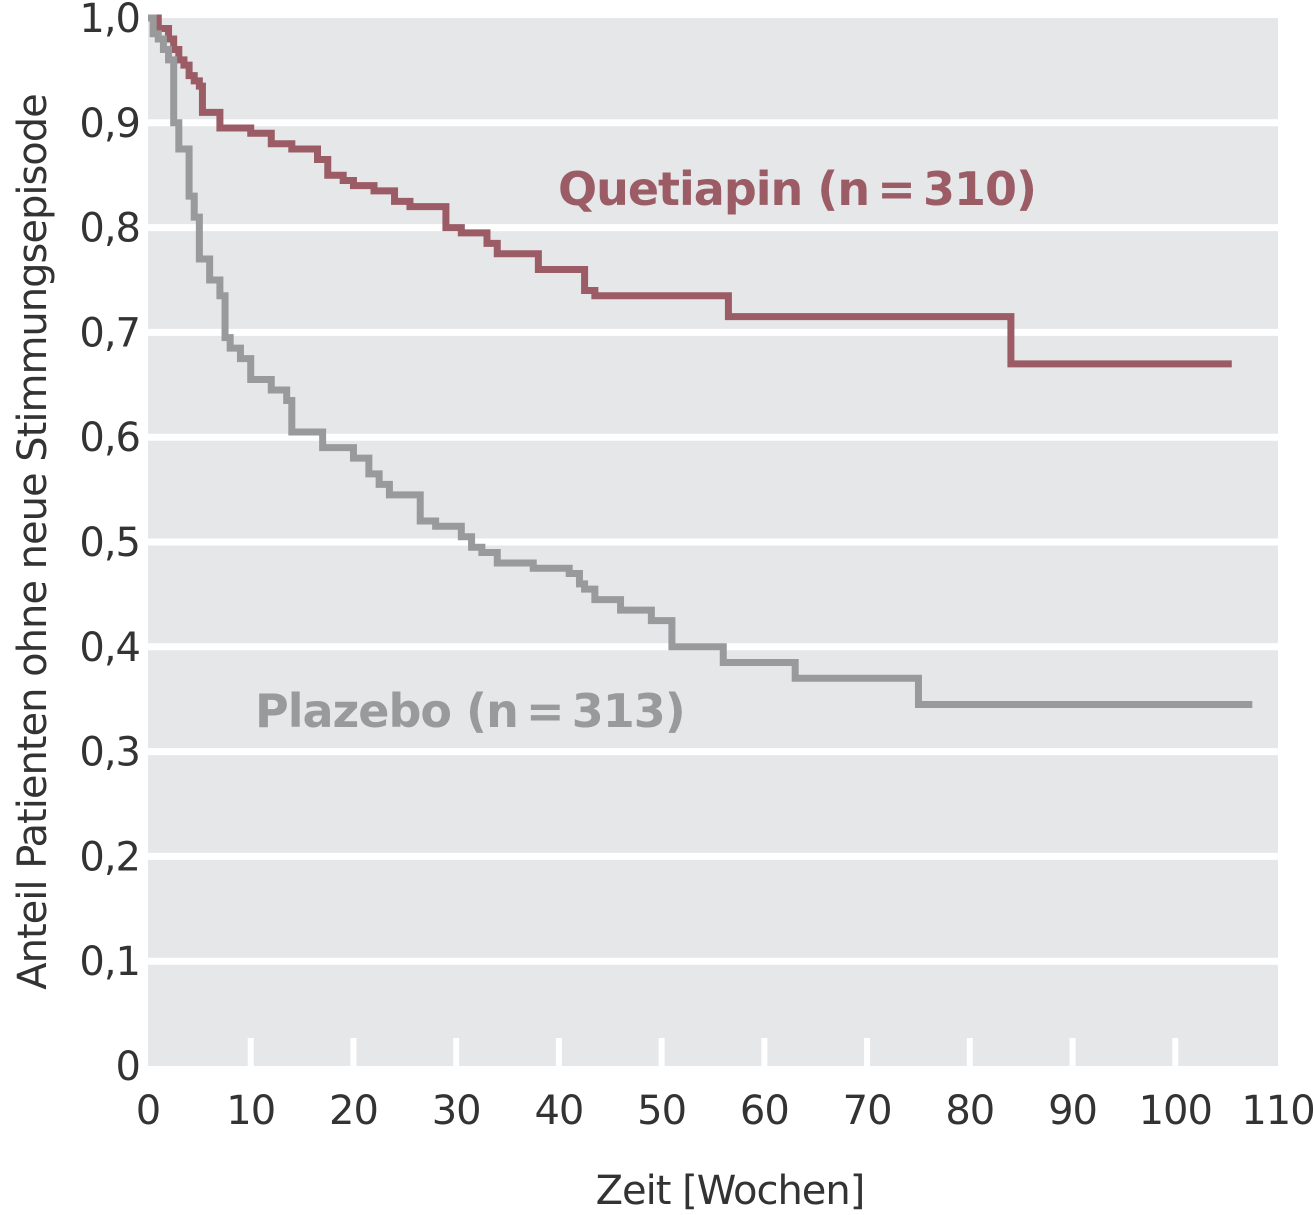 This screenshot has width=1313, height=1215. What do you see at coordinates (661, 1111) in the screenshot?
I see `x-tick-label-5: 50` at bounding box center [661, 1111].